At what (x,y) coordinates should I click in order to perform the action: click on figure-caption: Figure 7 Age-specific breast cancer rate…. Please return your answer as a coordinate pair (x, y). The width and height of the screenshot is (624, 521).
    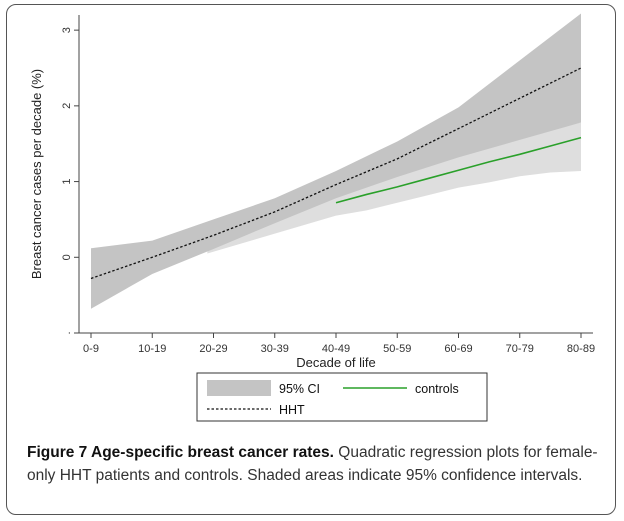
    Looking at the image, I should click on (322, 464).